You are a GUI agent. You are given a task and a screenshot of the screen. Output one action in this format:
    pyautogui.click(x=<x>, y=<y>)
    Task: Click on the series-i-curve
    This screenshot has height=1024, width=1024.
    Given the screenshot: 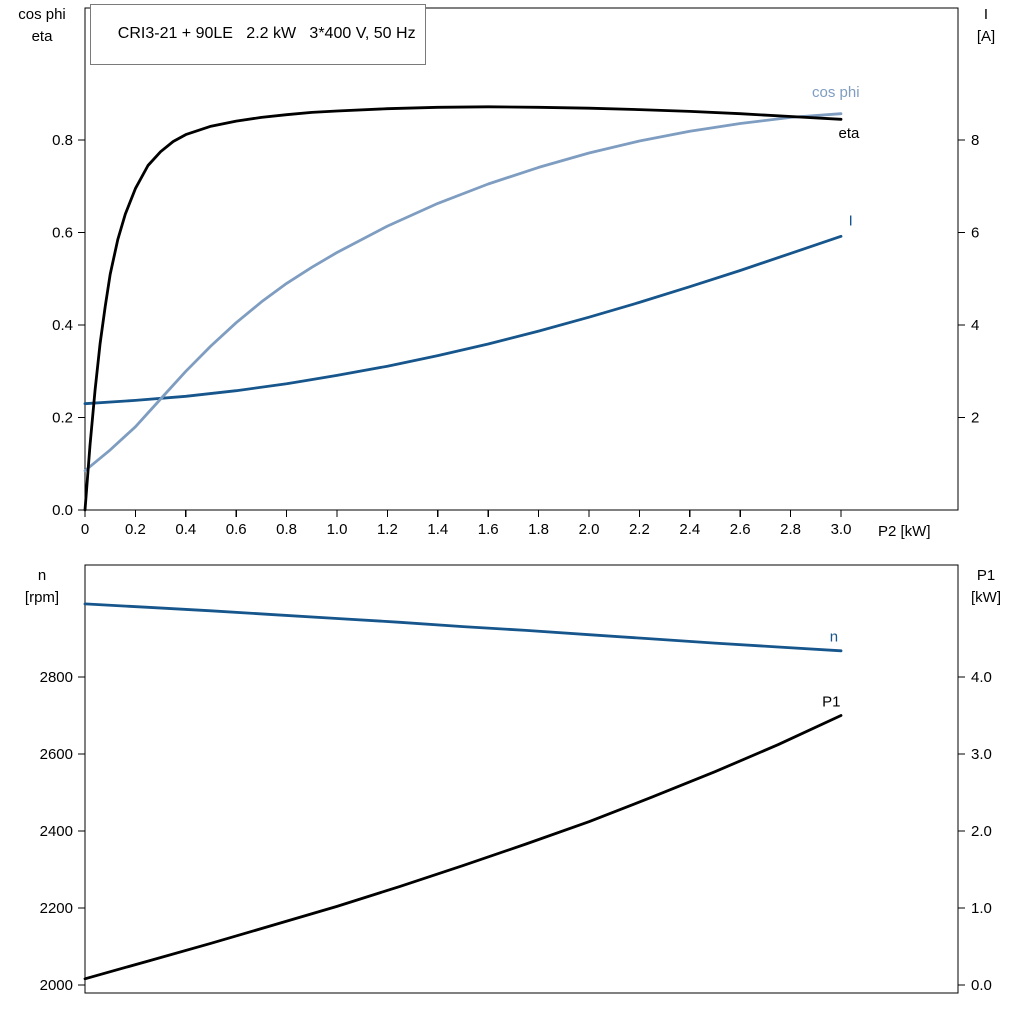 What is the action you would take?
    pyautogui.click(x=463, y=320)
    